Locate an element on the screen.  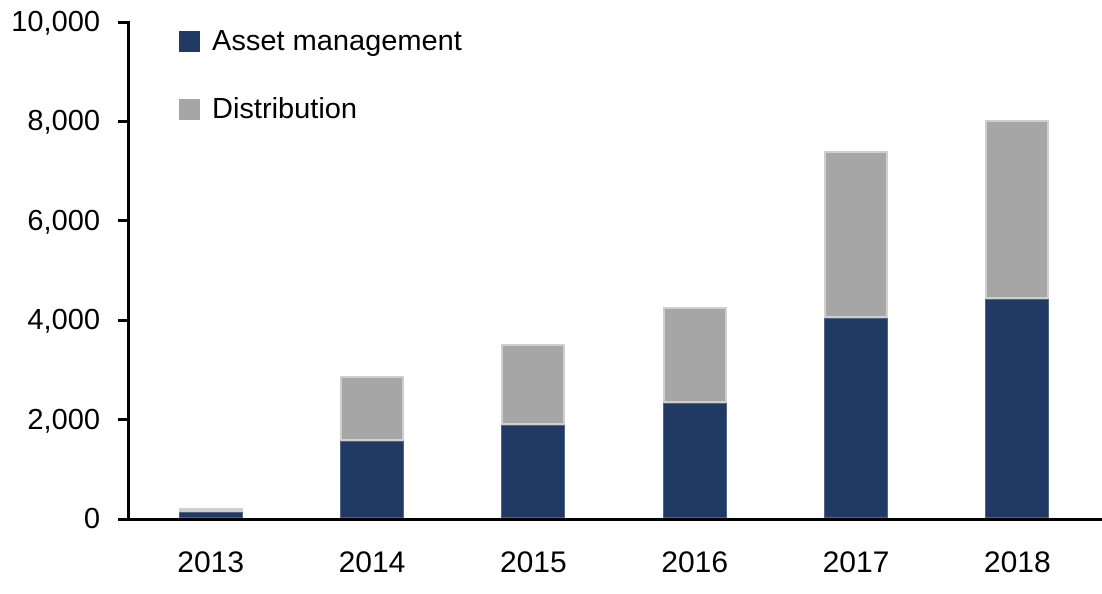
x-axis-labels: 2013 2014 2015 2016 2017 2018 is located at coordinates (614, 563).